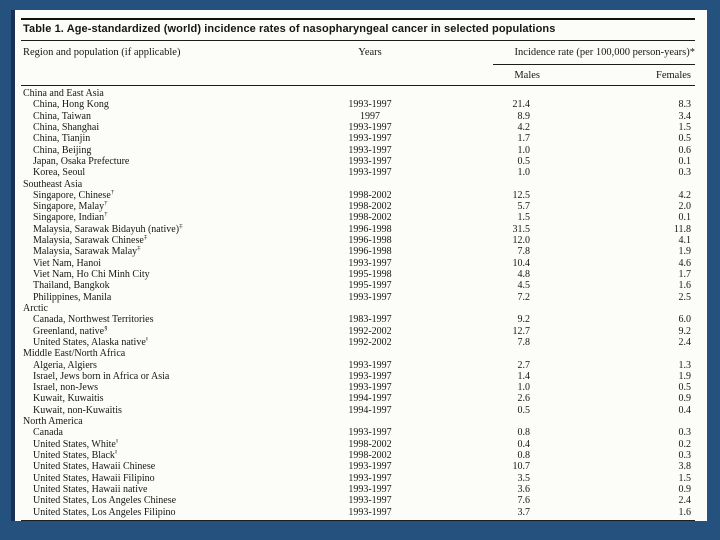  I want to click on females-cell: 0.3, so click(685, 433).